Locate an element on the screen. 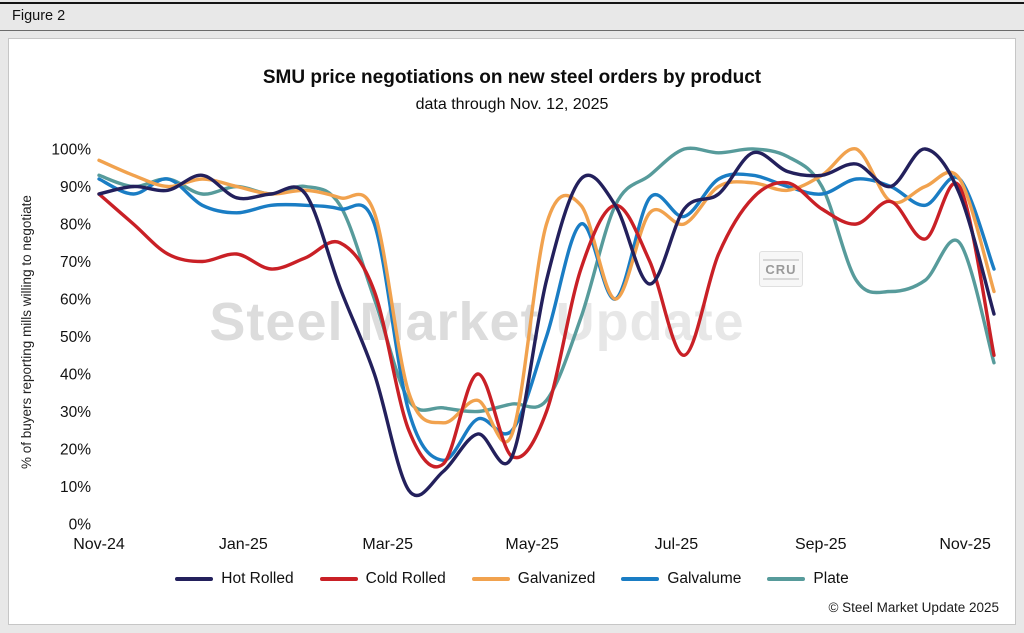 The height and width of the screenshot is (633, 1024). y-tick-label: 90% is located at coordinates (75, 187).